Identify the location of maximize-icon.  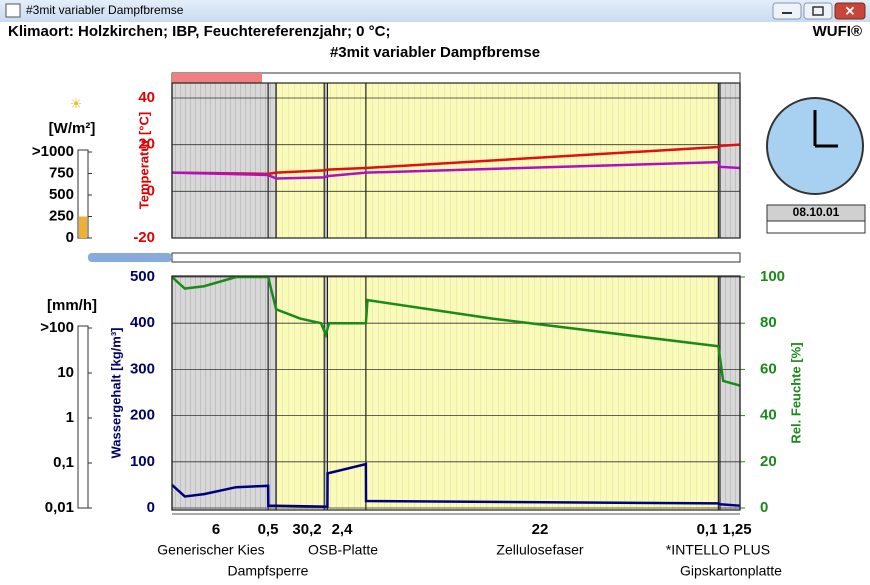
(818, 11).